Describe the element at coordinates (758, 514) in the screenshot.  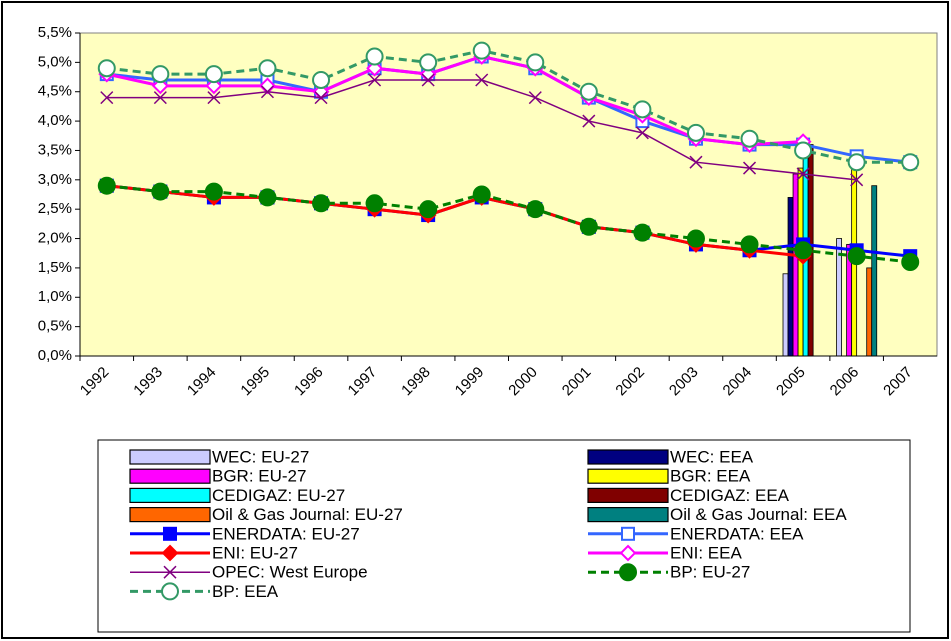
I see `legend-label: Oil & Gas Journal: EEA` at that location.